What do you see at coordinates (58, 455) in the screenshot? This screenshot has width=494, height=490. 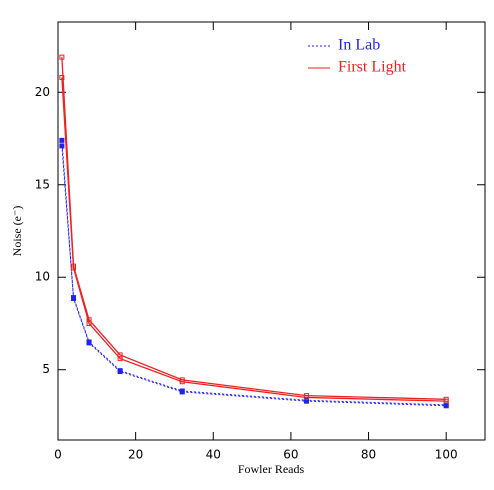 I see `x-tick-label: 0` at bounding box center [58, 455].